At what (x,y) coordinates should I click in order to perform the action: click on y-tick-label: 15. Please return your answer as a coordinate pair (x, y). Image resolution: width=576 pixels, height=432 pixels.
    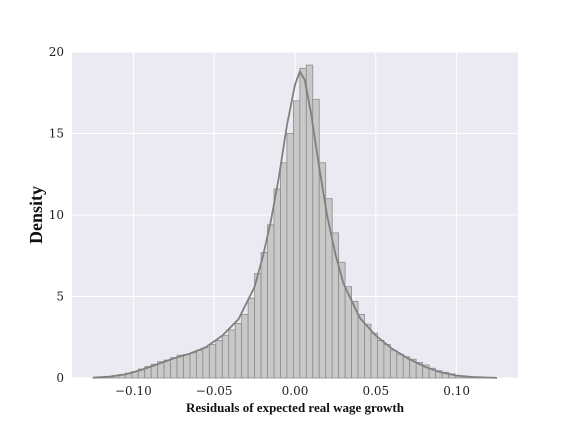
    Looking at the image, I should click on (56, 134).